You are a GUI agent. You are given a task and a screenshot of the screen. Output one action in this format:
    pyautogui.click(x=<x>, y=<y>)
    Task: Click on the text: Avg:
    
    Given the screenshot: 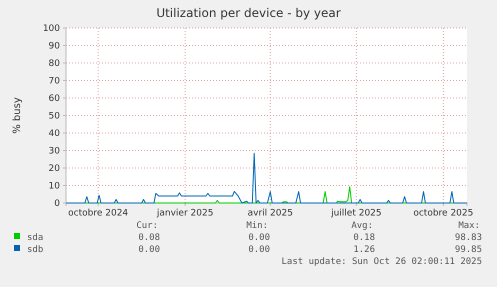 What is the action you would take?
    pyautogui.click(x=362, y=226)
    